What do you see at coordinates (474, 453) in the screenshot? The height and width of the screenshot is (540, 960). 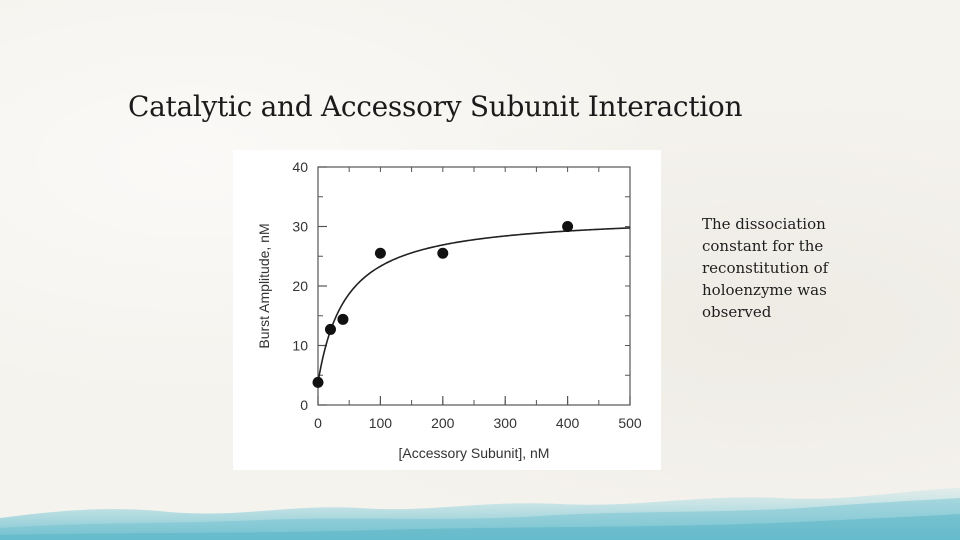 I see `x-axis-label: [Accessory Subunit], nM` at bounding box center [474, 453].